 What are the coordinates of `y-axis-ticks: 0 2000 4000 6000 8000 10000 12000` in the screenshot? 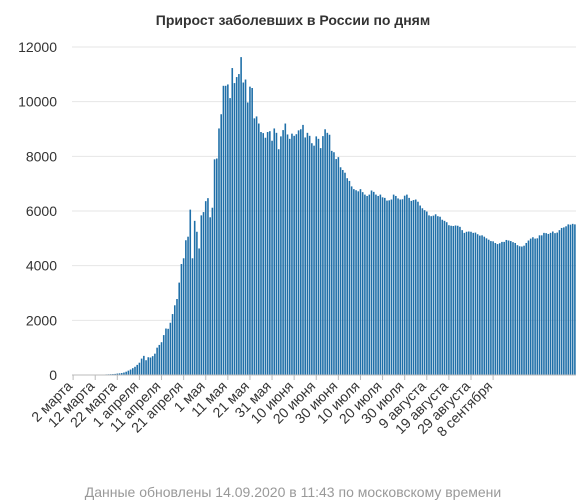 It's located at (37, 211).